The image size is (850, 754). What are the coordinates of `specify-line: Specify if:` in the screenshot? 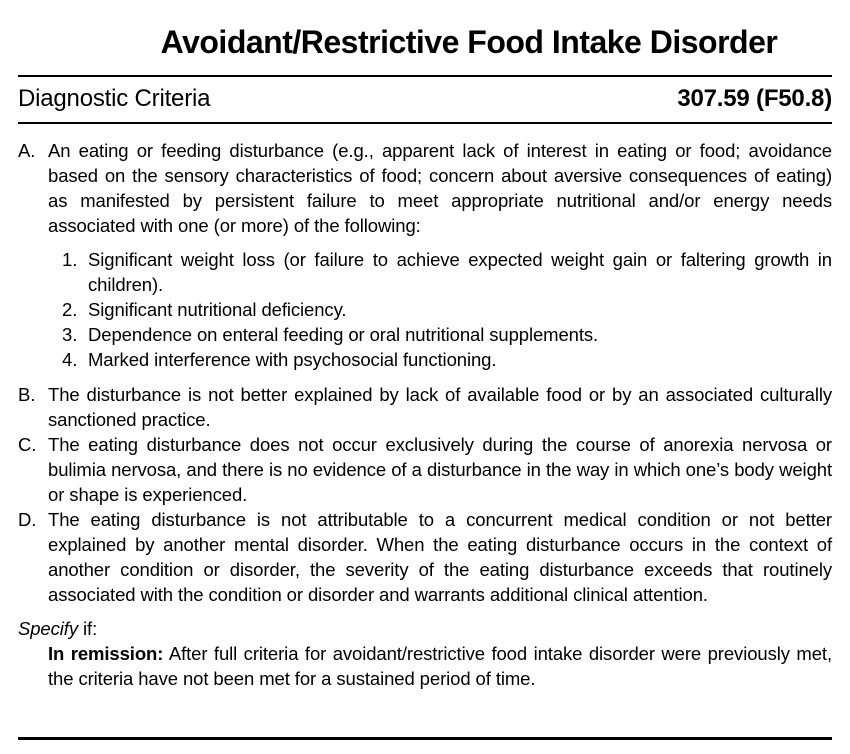 It's located at (425, 628).